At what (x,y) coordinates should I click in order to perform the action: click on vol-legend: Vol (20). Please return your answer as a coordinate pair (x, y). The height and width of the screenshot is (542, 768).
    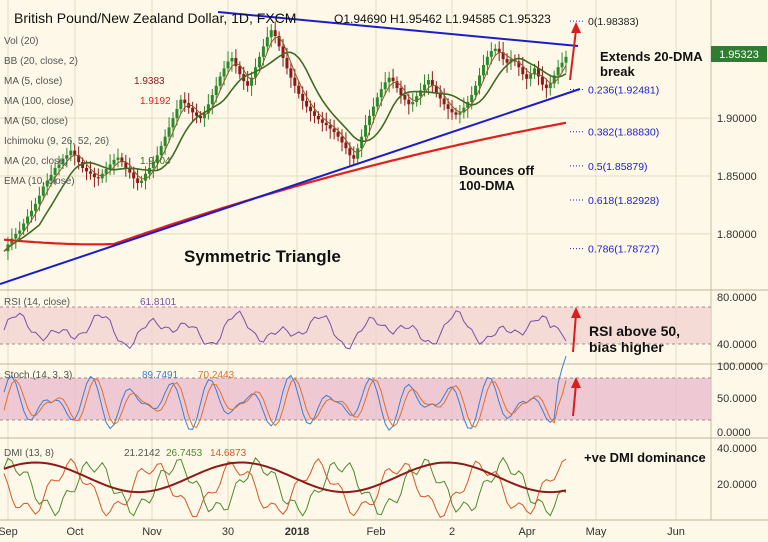
    Looking at the image, I should click on (21, 41).